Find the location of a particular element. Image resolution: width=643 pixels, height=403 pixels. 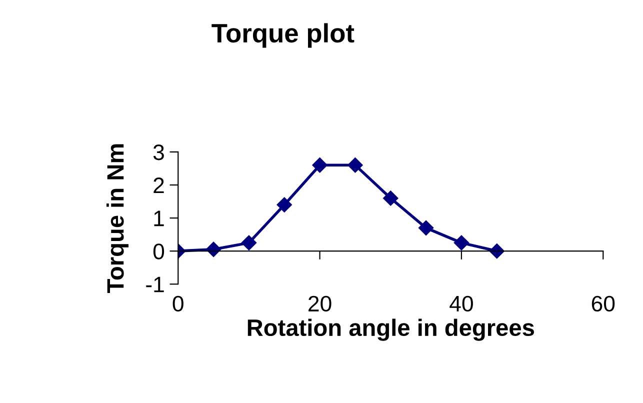

x-axis-title: Rotation angle in degrees is located at coordinates (391, 329).